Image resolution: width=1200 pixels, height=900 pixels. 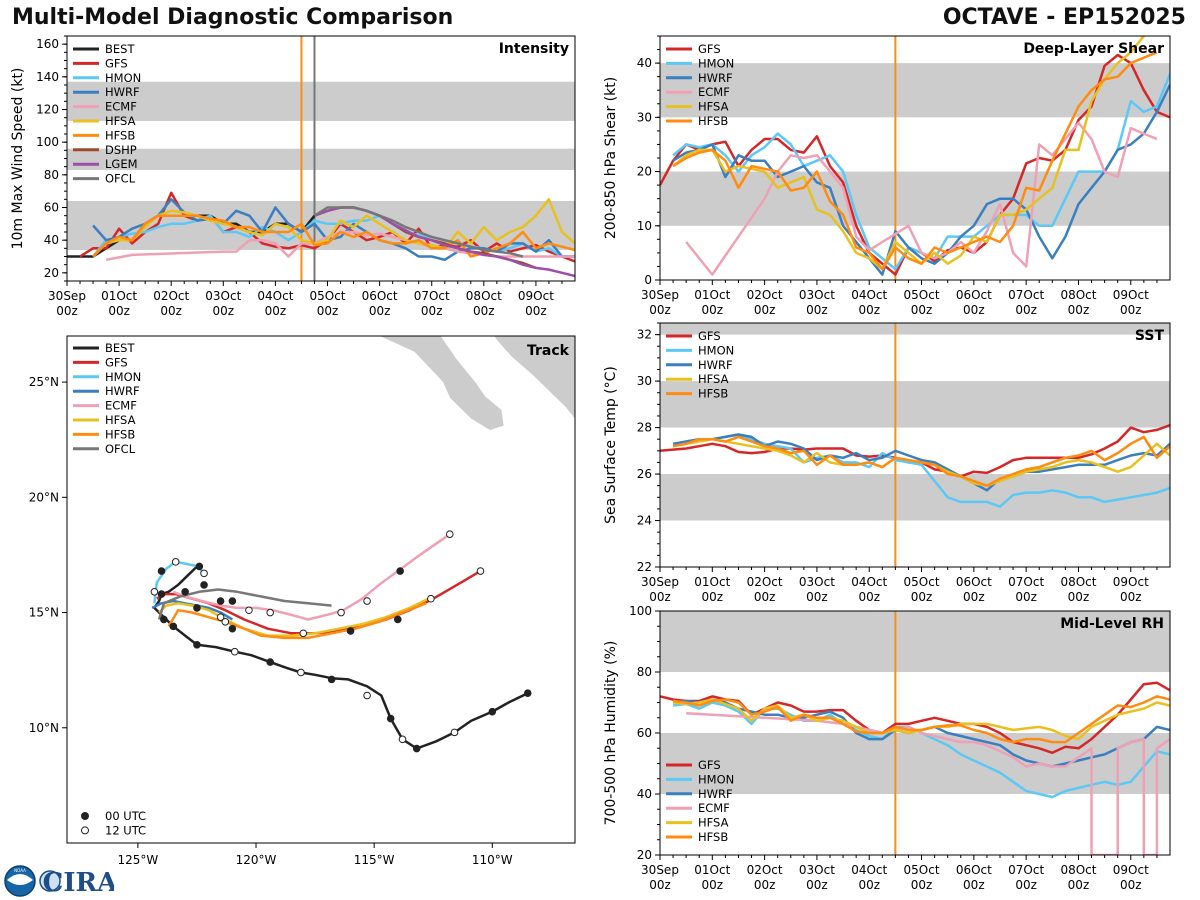 What do you see at coordinates (915, 90) in the screenshot?
I see `shear-band` at bounding box center [915, 90].